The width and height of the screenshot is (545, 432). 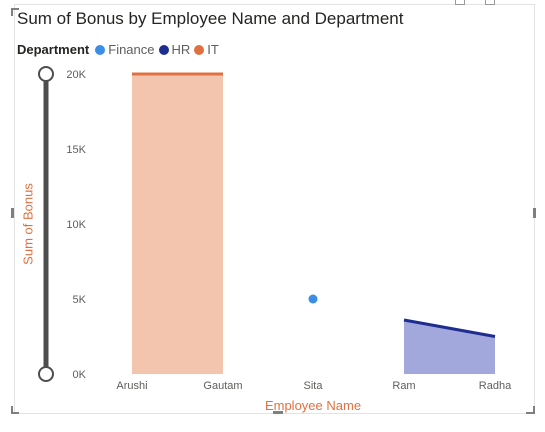 What do you see at coordinates (490, 2) in the screenshot?
I see `focus-mode-icon` at bounding box center [490, 2].